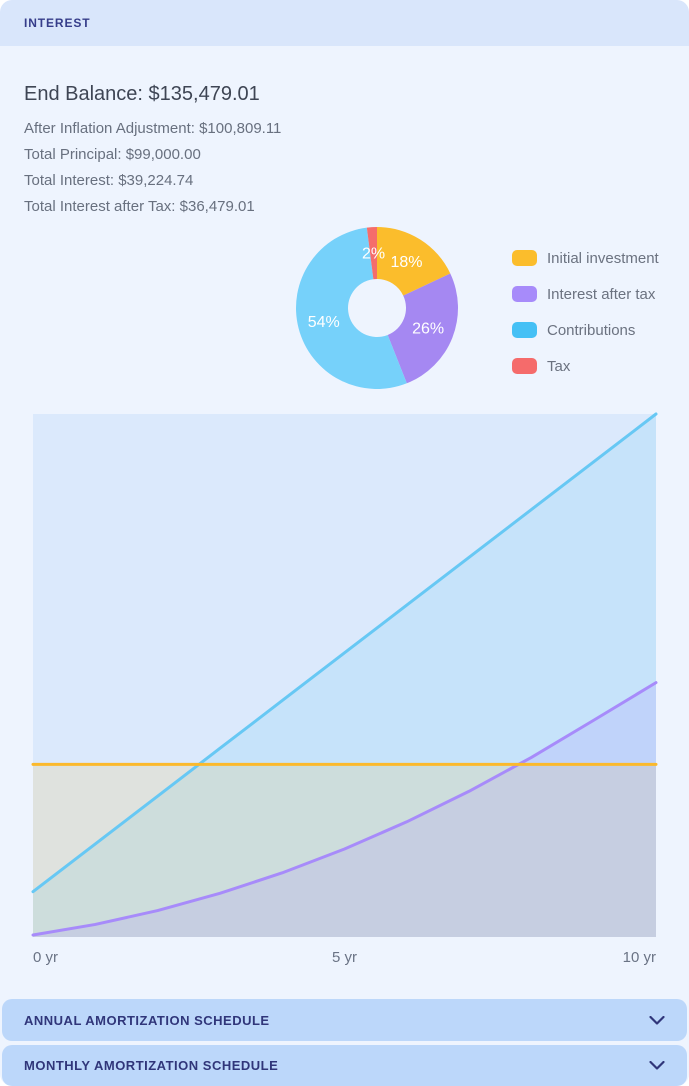 Image resolution: width=689 pixels, height=1086 pixels. What do you see at coordinates (428, 329) in the screenshot?
I see `pie-segment-label-interest-after-tax: 26%` at bounding box center [428, 329].